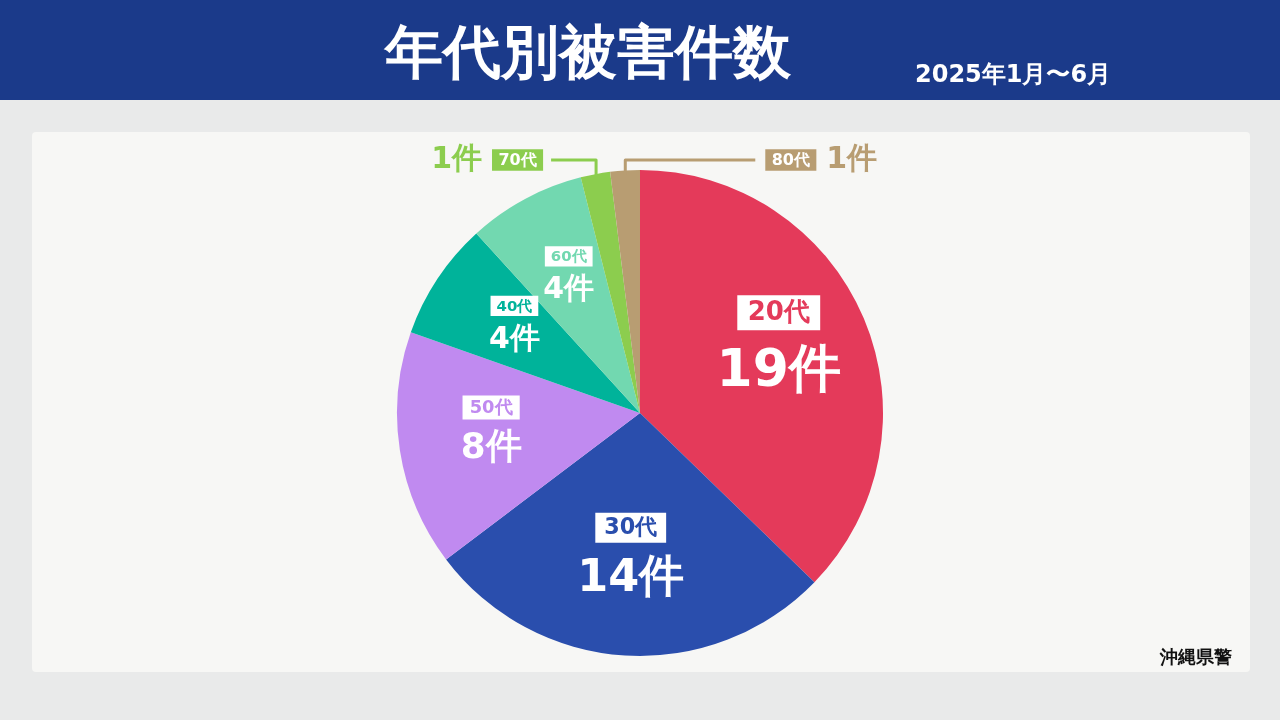  What do you see at coordinates (514, 305) in the screenshot?
I see `slice-label: 40代` at bounding box center [514, 305].